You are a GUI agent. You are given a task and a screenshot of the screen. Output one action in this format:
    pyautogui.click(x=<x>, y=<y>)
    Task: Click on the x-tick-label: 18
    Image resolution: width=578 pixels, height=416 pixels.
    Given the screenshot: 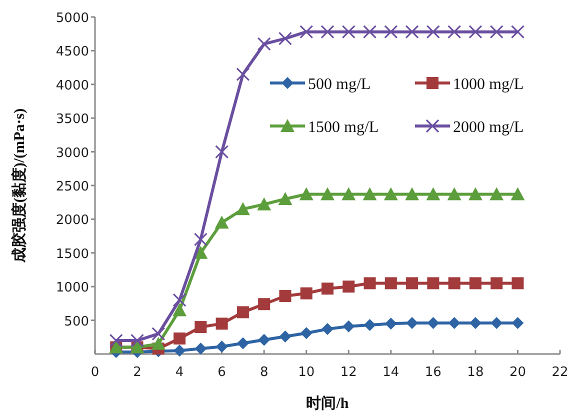 What is the action you would take?
    pyautogui.click(x=475, y=372)
    